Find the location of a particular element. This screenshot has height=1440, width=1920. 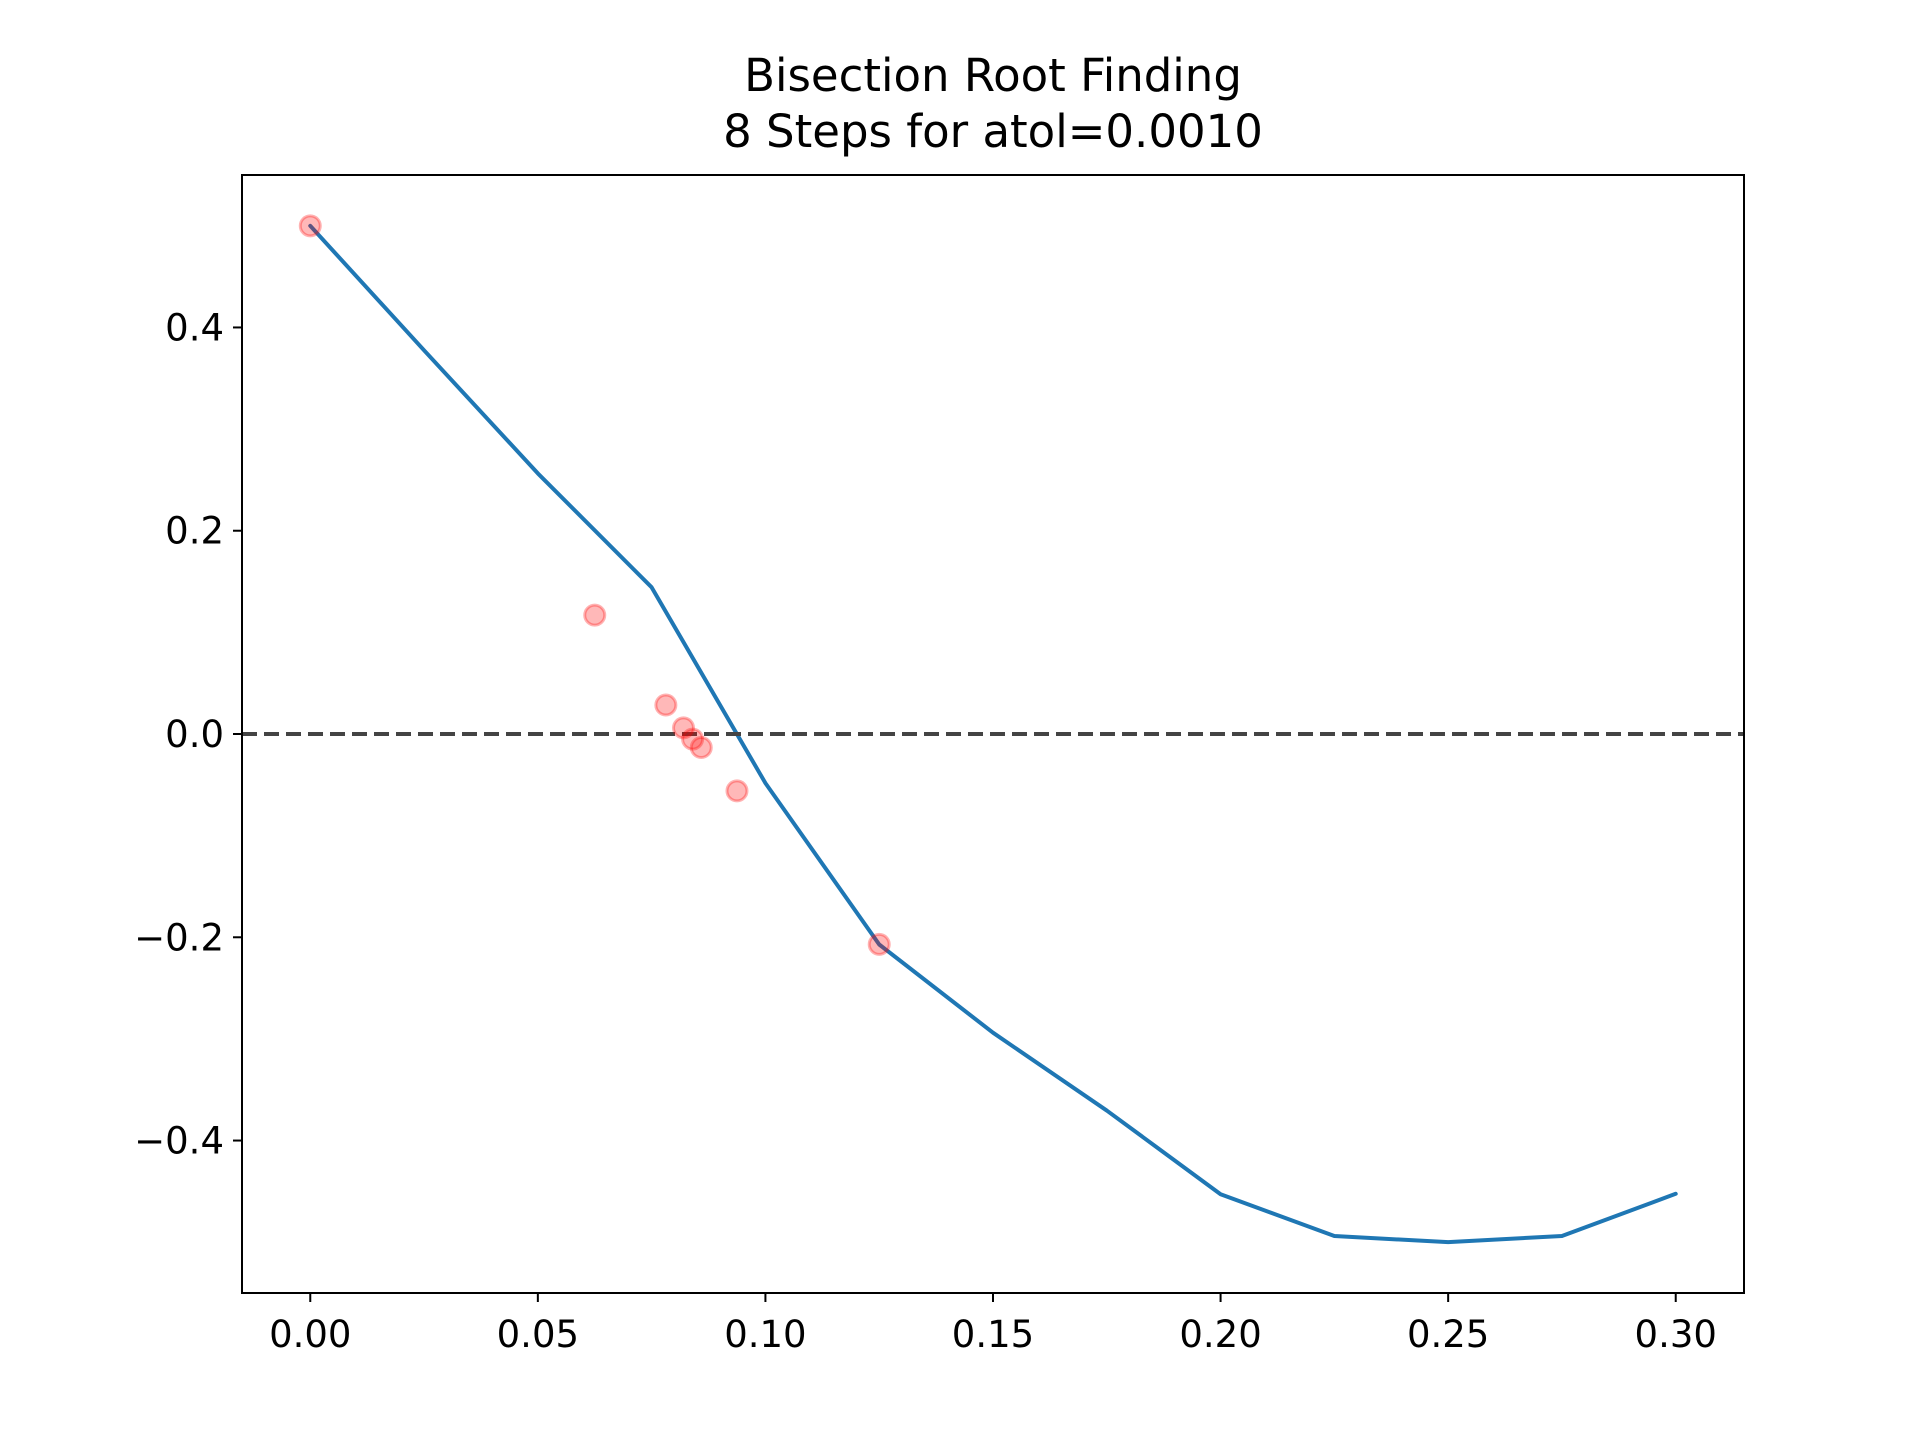

x-tick-label: 0.05 is located at coordinates (538, 1334).